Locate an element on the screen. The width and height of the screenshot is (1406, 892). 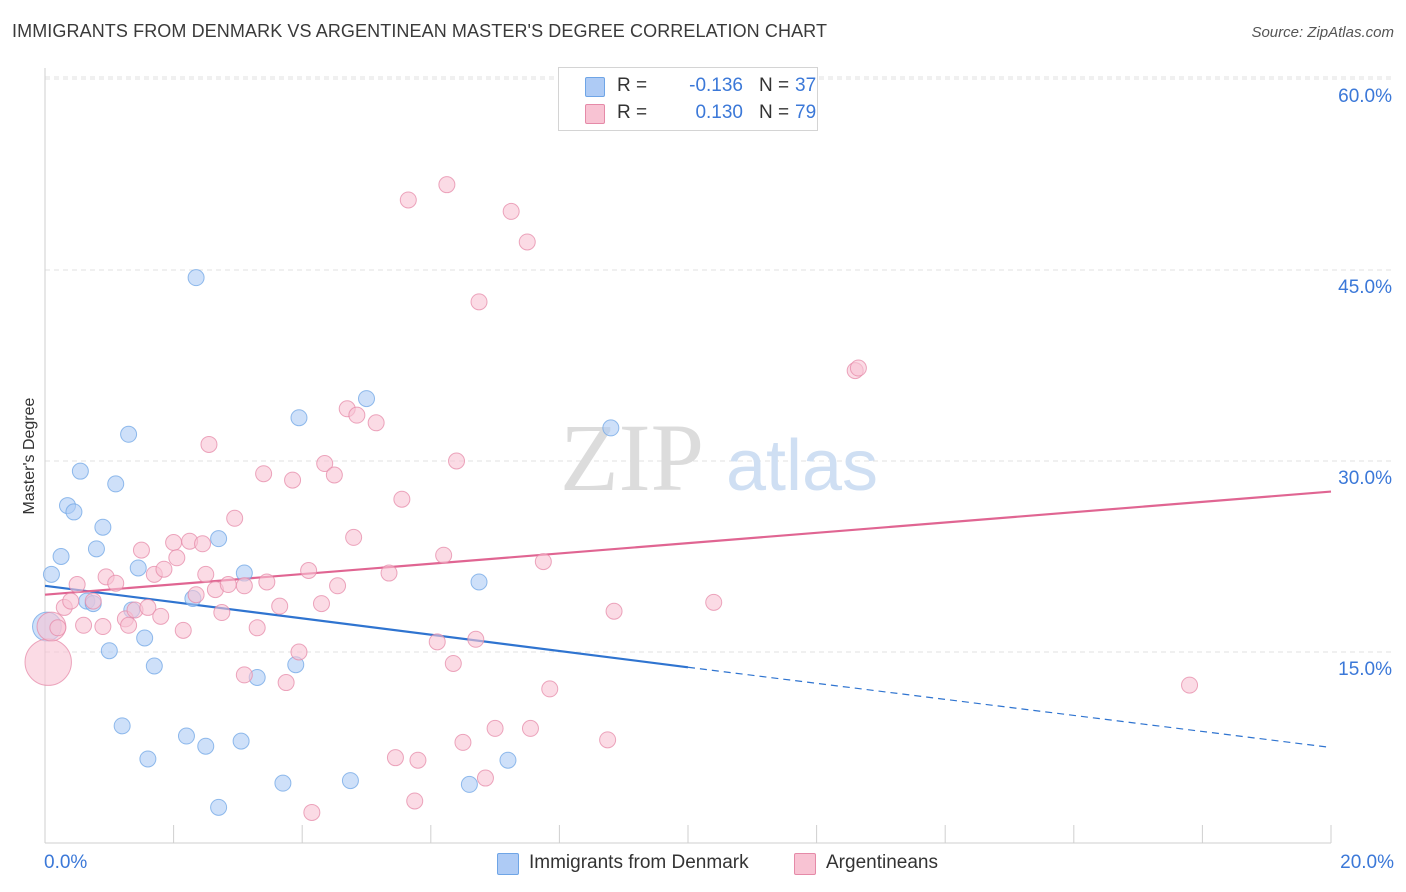
watermark-zip: ZIP is located at coordinates (632, 457).